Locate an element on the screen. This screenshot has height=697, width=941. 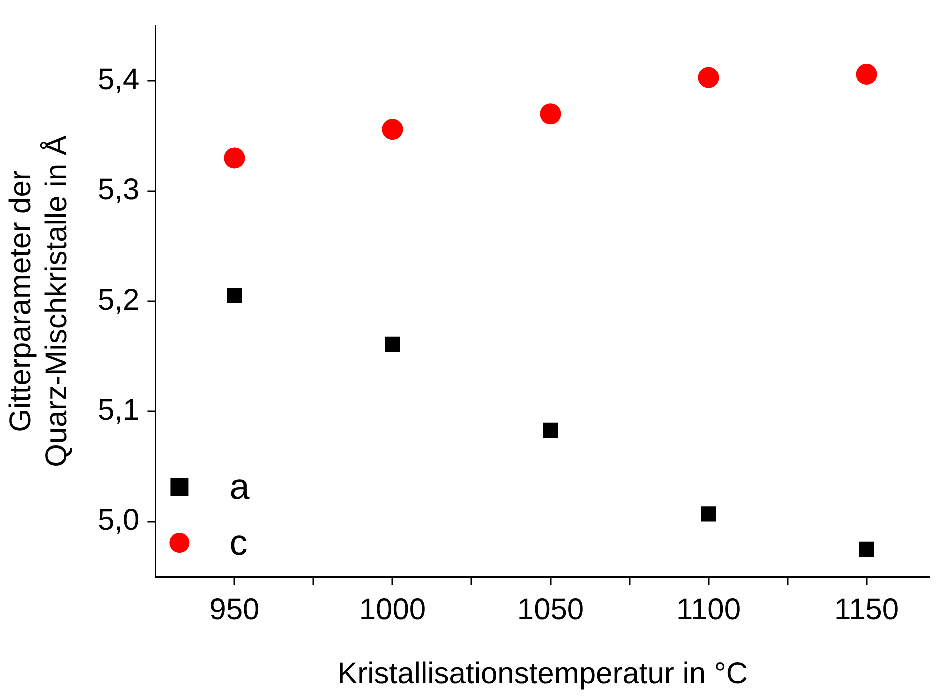
legend-label: c is located at coordinates (239, 542).